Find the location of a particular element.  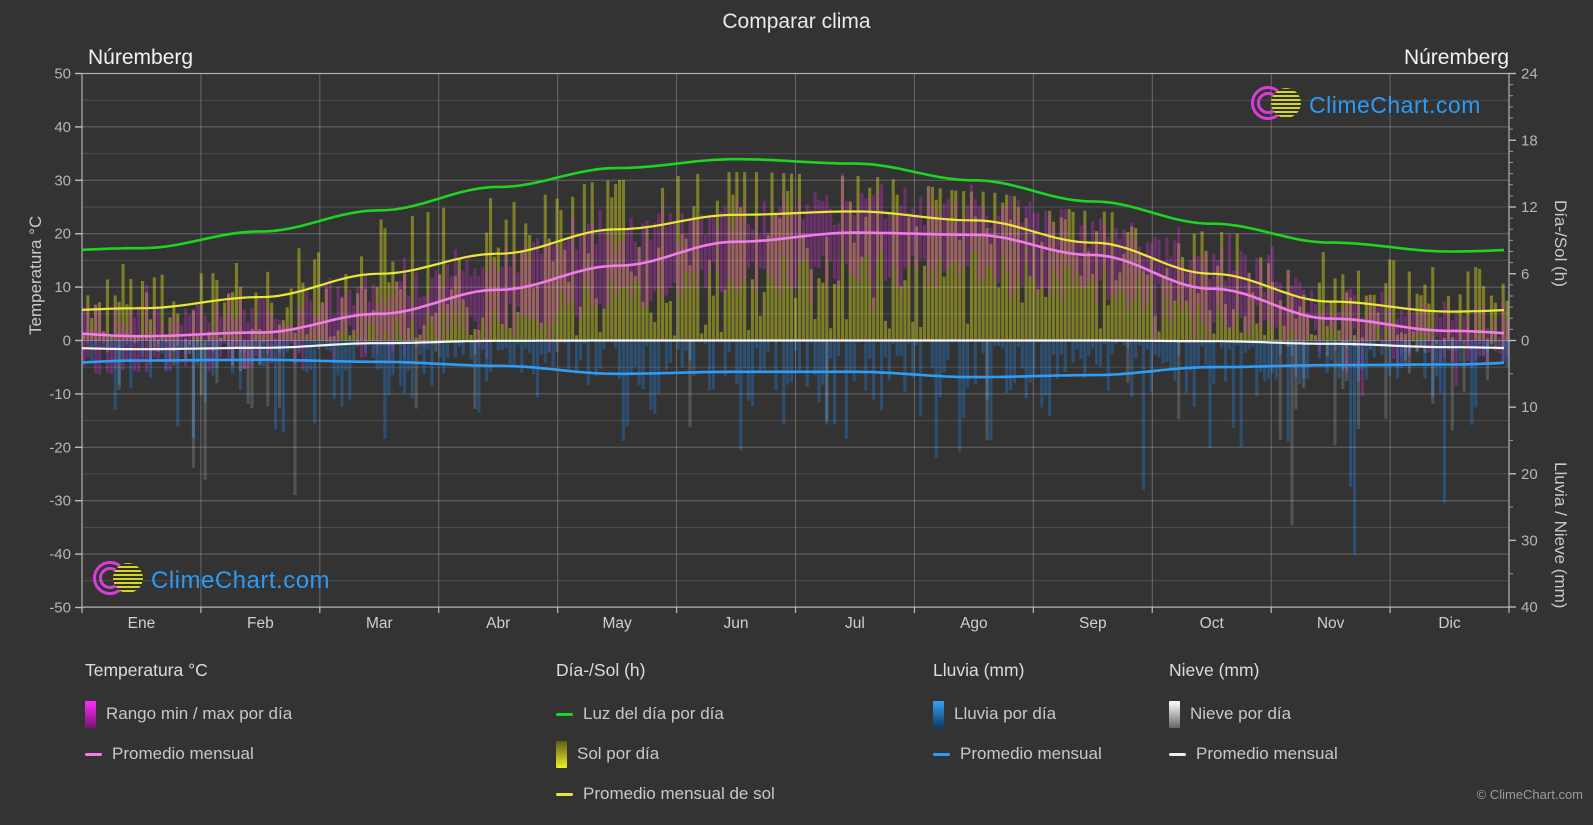

month-label: May is located at coordinates (617, 623).